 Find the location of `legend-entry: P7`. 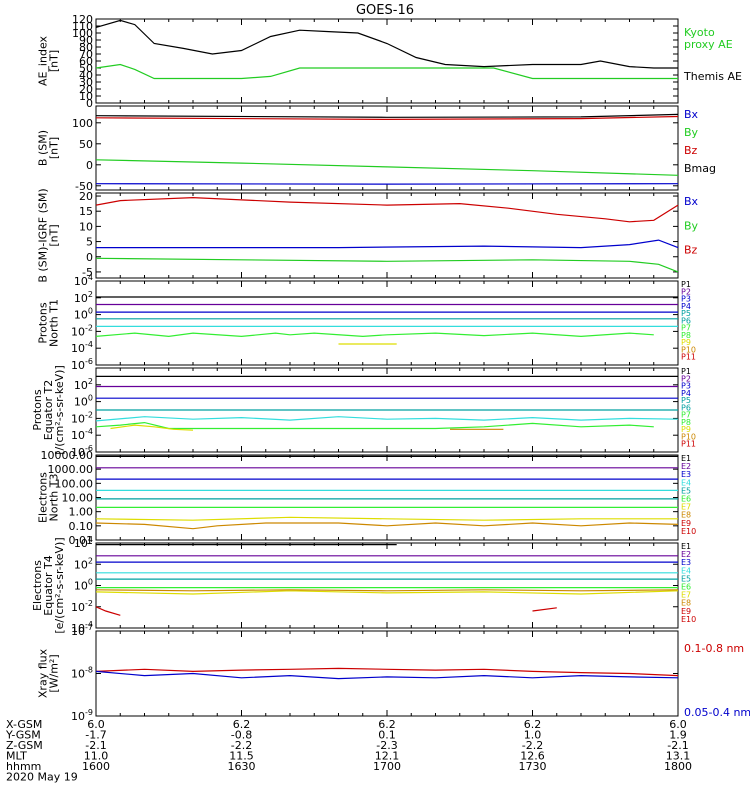

legend-entry: P7 is located at coordinates (686, 415).